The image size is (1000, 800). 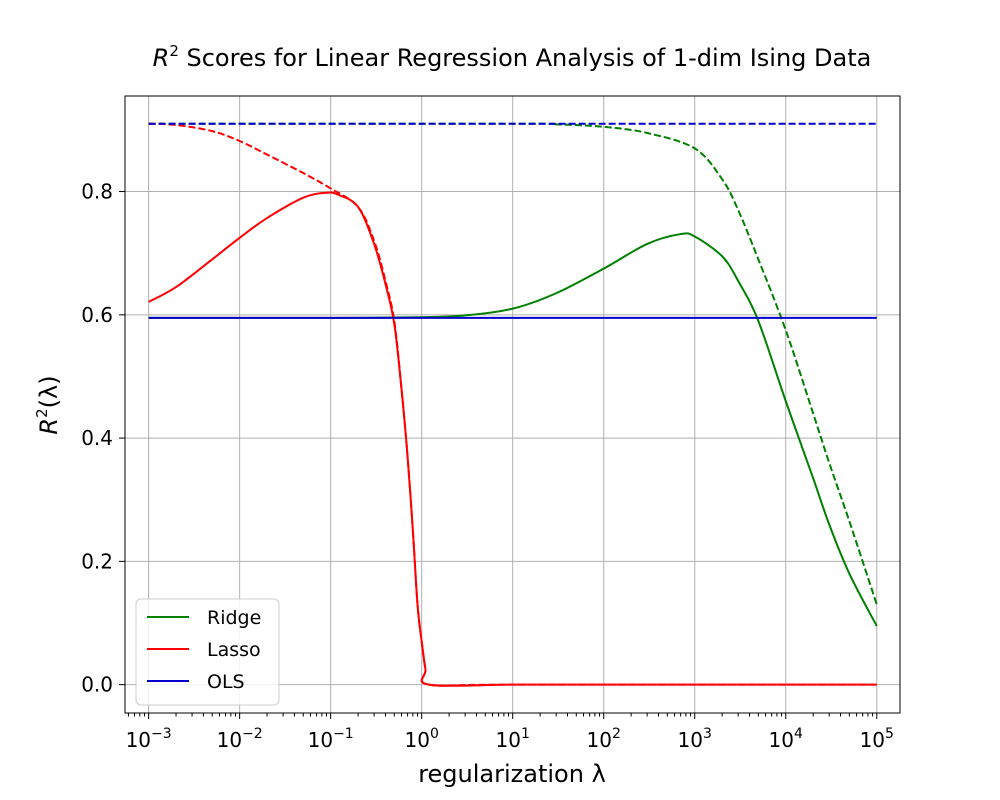 What do you see at coordinates (161, 58) in the screenshot?
I see `chart-title-r: R` at bounding box center [161, 58].